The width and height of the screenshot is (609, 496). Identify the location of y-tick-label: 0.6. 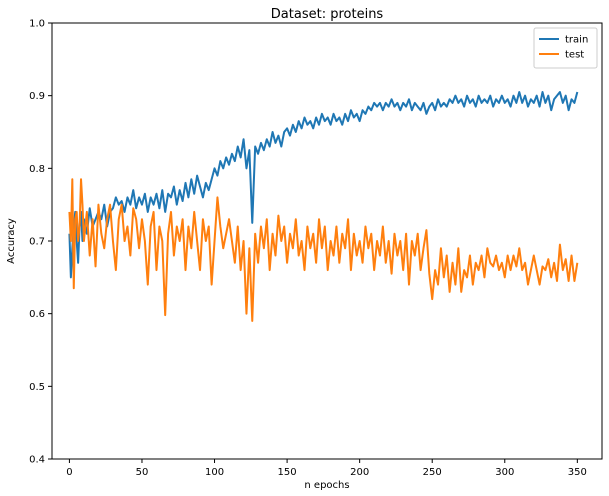
(37, 314).